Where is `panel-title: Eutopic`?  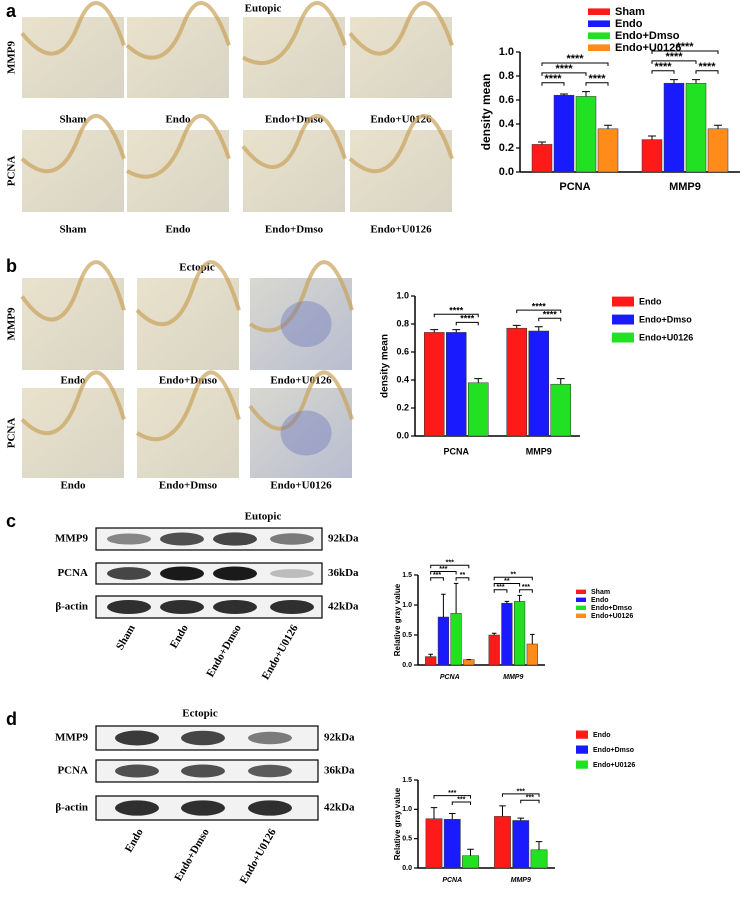
panel-title: Eutopic is located at coordinates (263, 9).